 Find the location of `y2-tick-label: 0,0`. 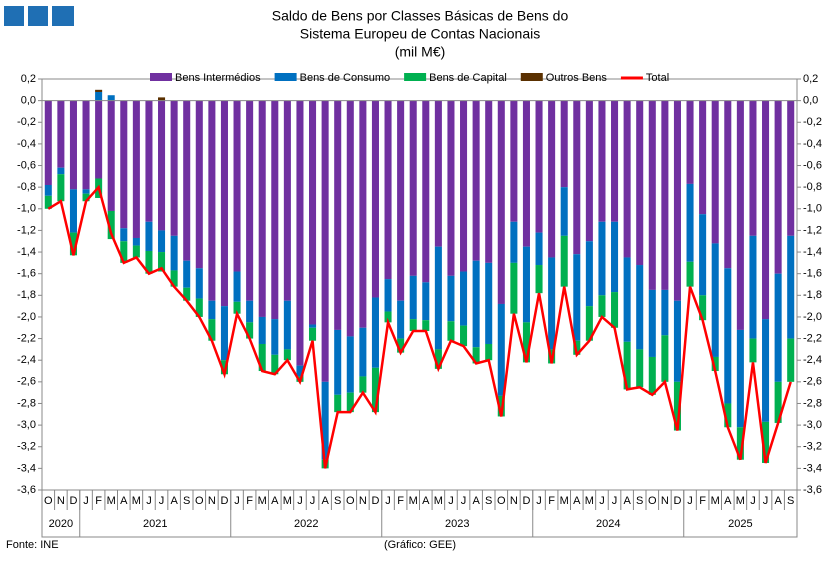

y2-tick-label: 0,0 is located at coordinates (810, 101).